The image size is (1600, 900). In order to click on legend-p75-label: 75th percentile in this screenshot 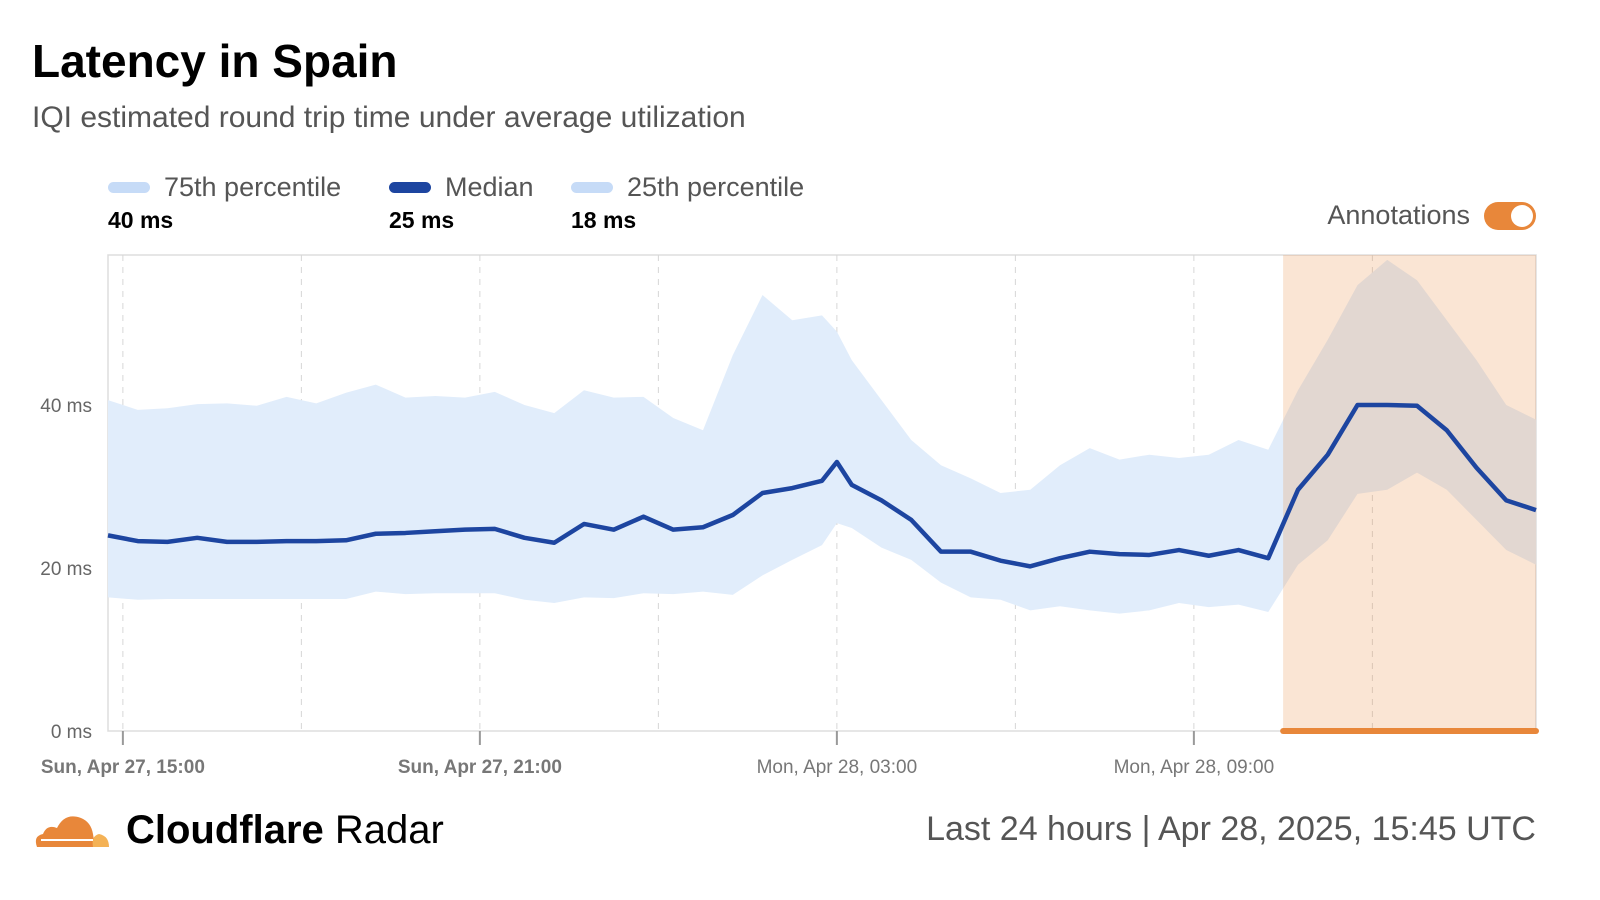, I will do `click(253, 187)`.